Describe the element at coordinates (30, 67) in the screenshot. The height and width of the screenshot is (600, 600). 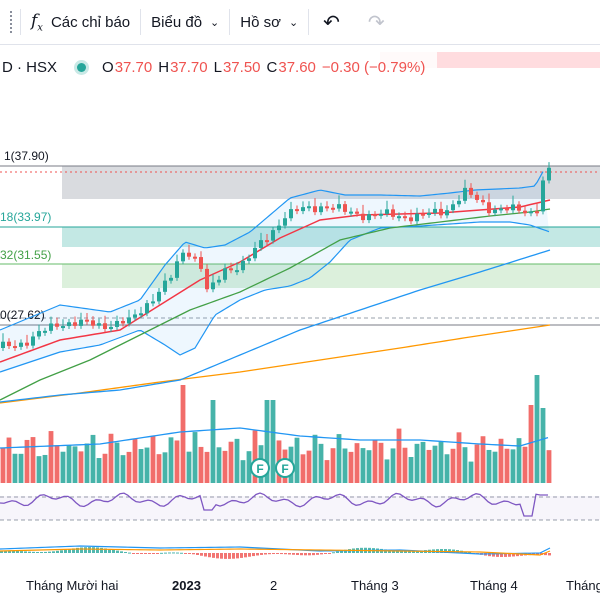
I see `symbol-name: D · HSX` at that location.